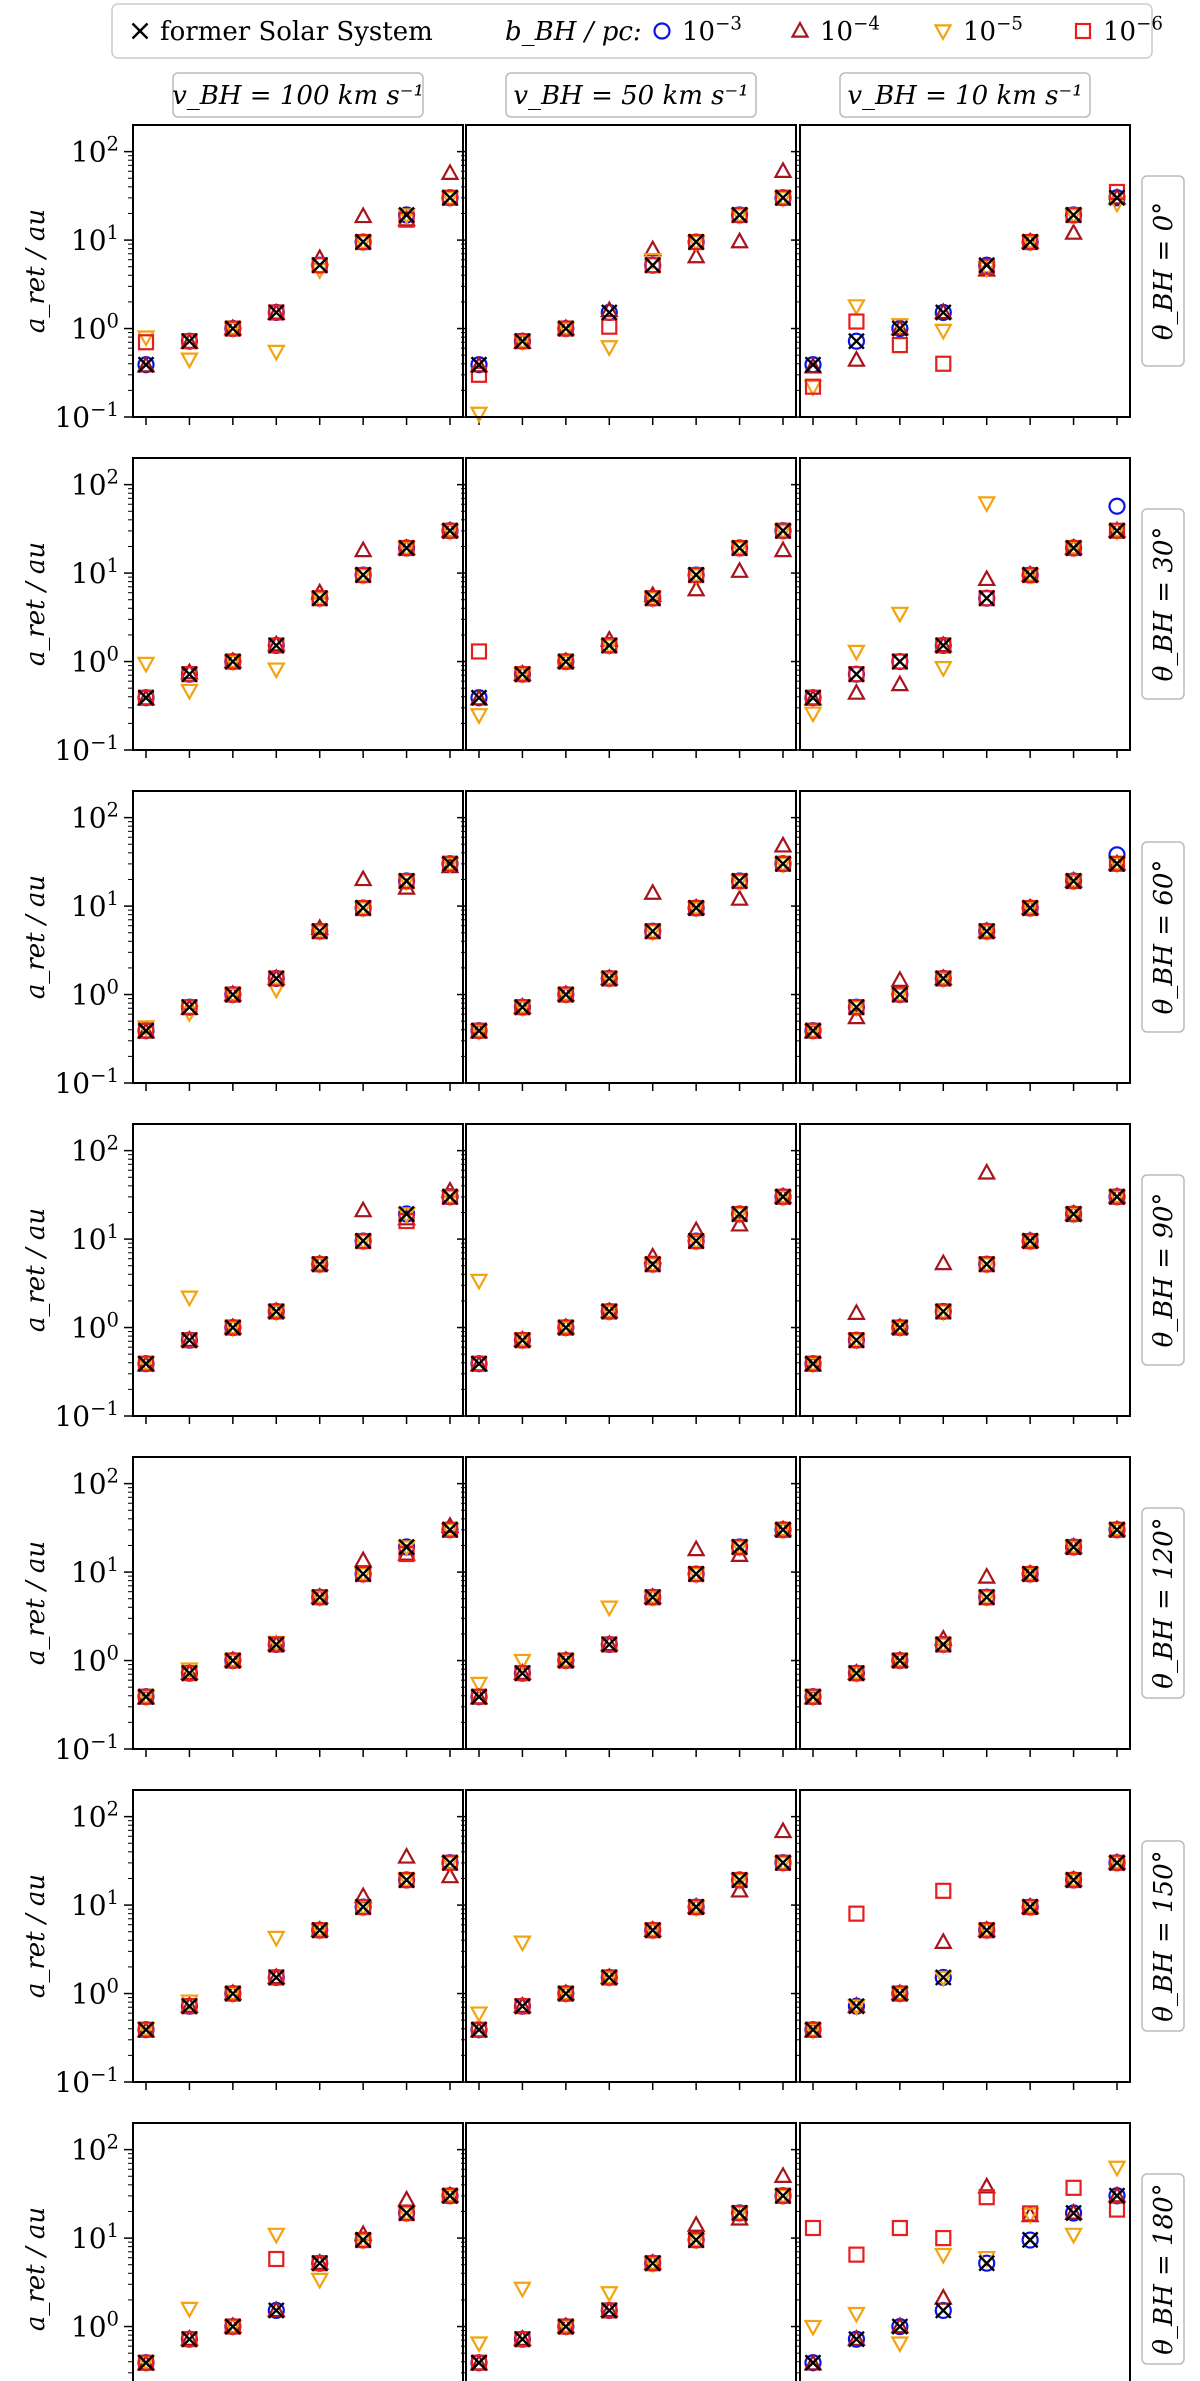  I want to click on row-header-6: θ_BH = 180°, so click(1164, 2268).